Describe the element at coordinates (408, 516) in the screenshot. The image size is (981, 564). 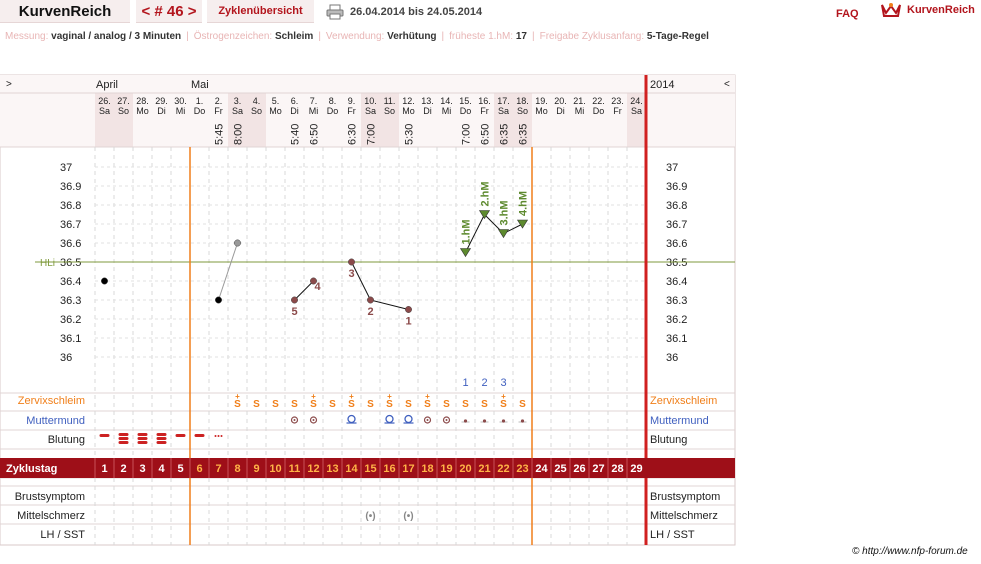
I see `pain-symbol: (•)` at that location.